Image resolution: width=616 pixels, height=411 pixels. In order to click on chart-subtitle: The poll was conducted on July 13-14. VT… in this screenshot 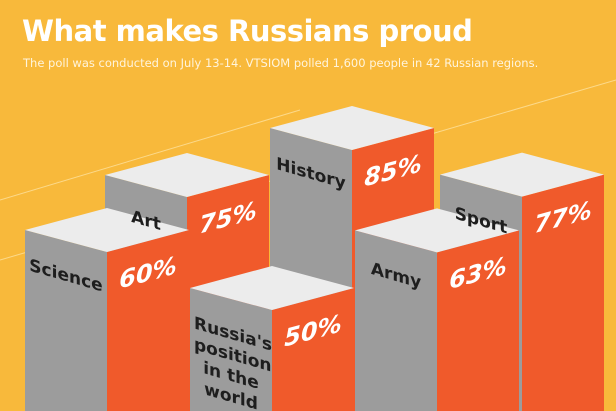, I will do `click(281, 63)`.